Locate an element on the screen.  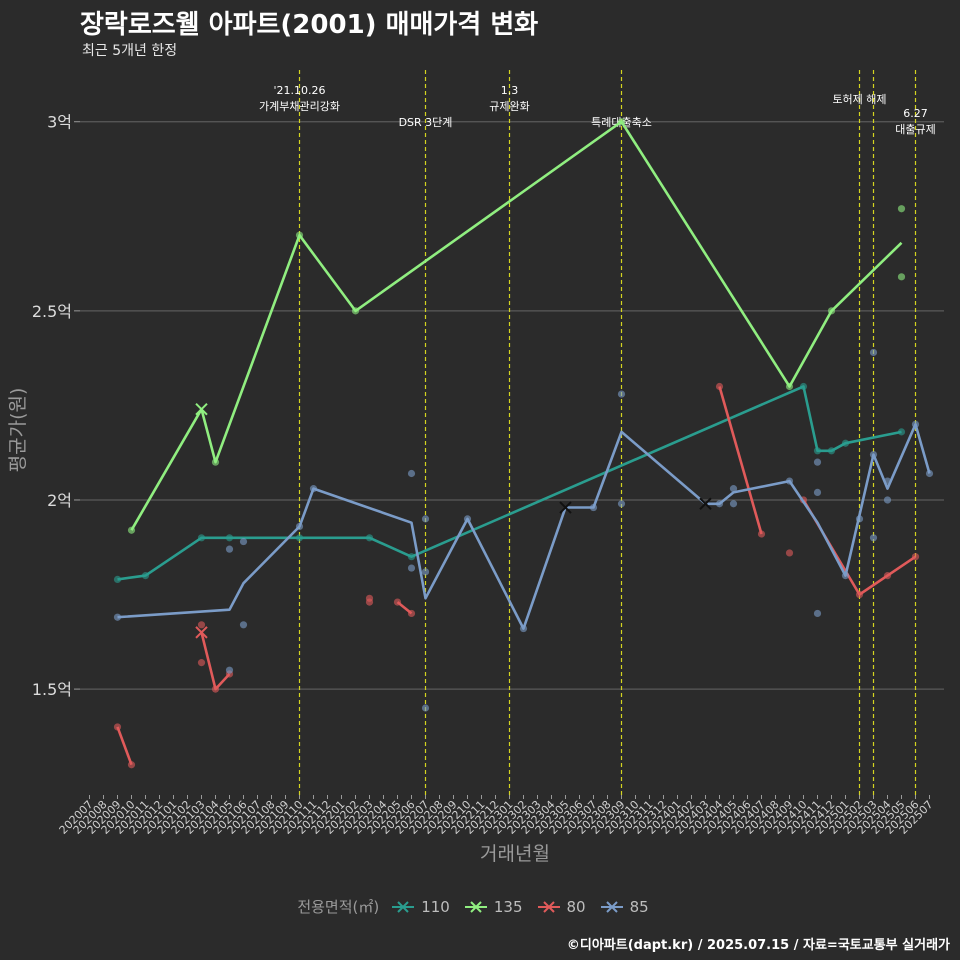
legend-label: 135 is located at coordinates (508, 906).